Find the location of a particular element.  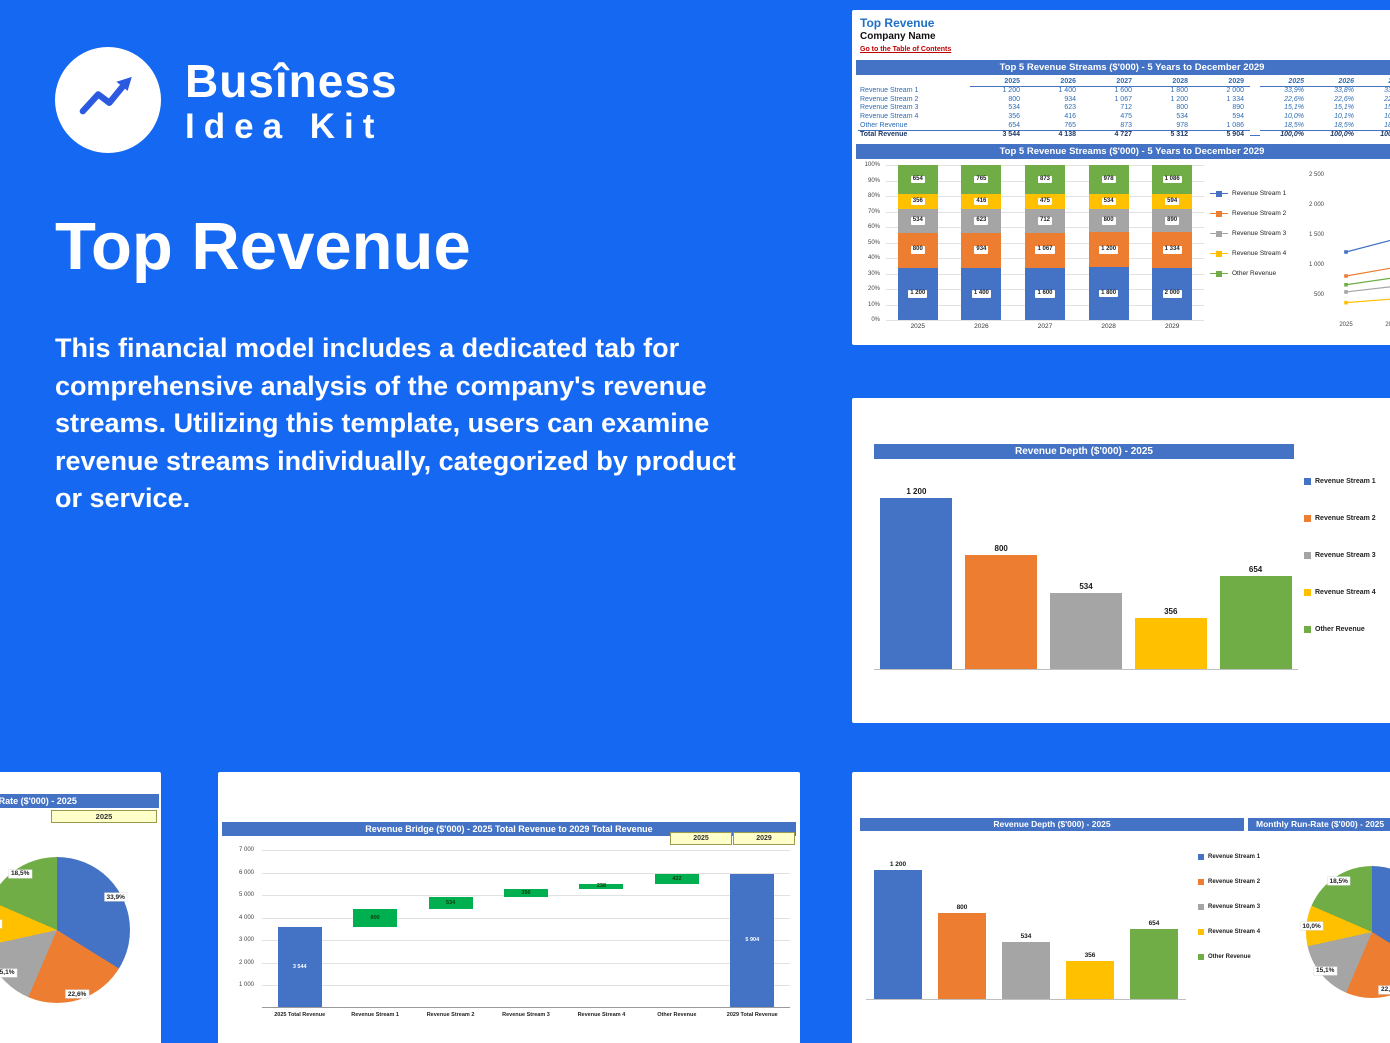

pct-cell: 15,1% is located at coordinates (1387, 108).